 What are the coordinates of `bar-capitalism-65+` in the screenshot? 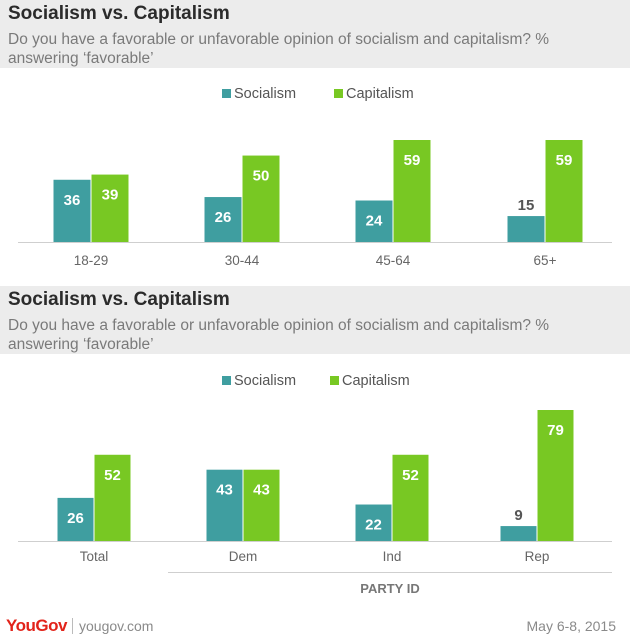 It's located at (564, 191).